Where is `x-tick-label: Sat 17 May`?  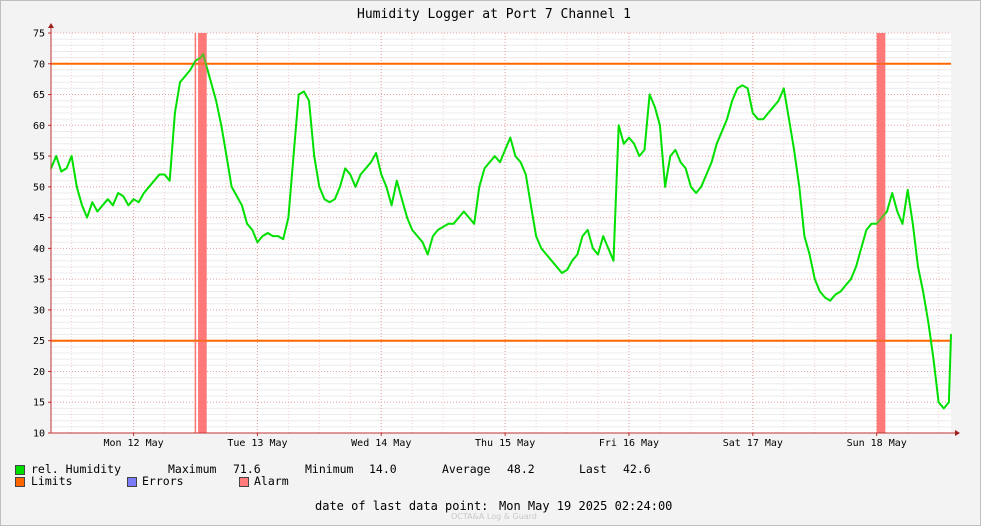
x-tick-label: Sat 17 May is located at coordinates (753, 443).